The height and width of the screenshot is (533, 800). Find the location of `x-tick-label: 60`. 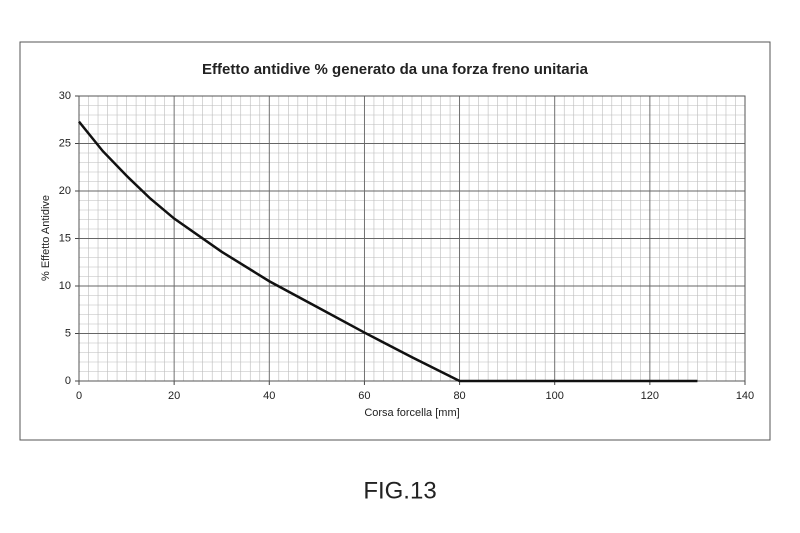

x-tick-label: 60 is located at coordinates (364, 396).